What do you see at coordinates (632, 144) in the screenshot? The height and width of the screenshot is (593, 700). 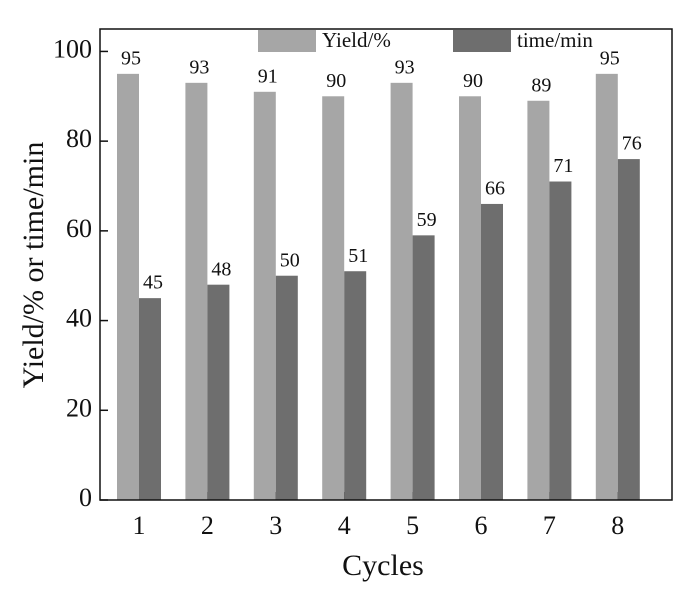 I see `data-label: 76` at bounding box center [632, 144].